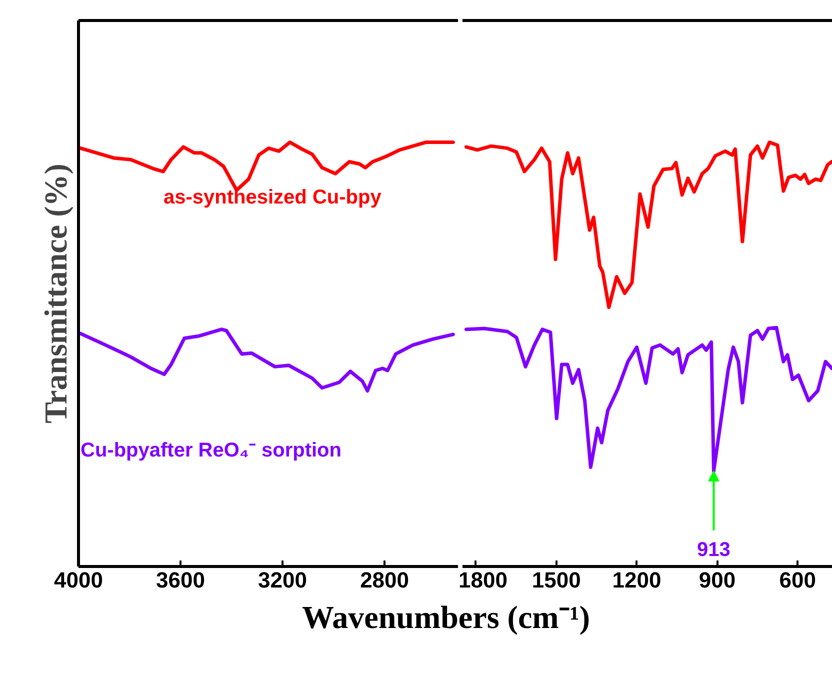  Describe the element at coordinates (797, 580) in the screenshot. I see `x-tick-label: 600` at that location.